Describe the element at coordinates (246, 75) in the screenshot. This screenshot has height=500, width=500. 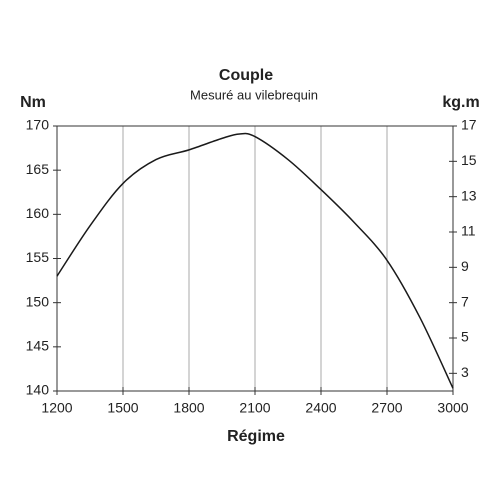
I see `chart-title: Couple` at that location.